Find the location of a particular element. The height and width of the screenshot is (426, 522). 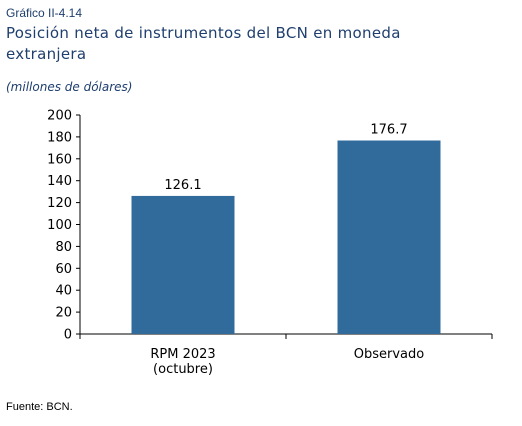

data-label: 126.1 is located at coordinates (182, 185).